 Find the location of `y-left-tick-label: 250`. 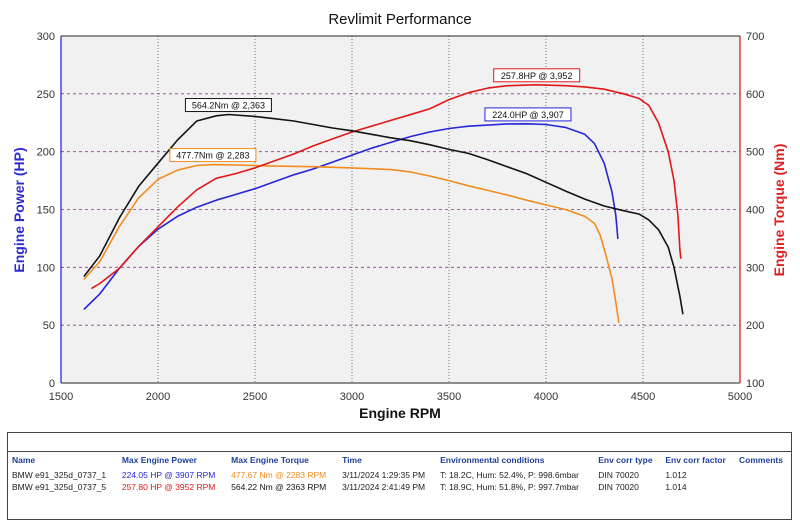

y-left-tick-label: 250 is located at coordinates (46, 95).